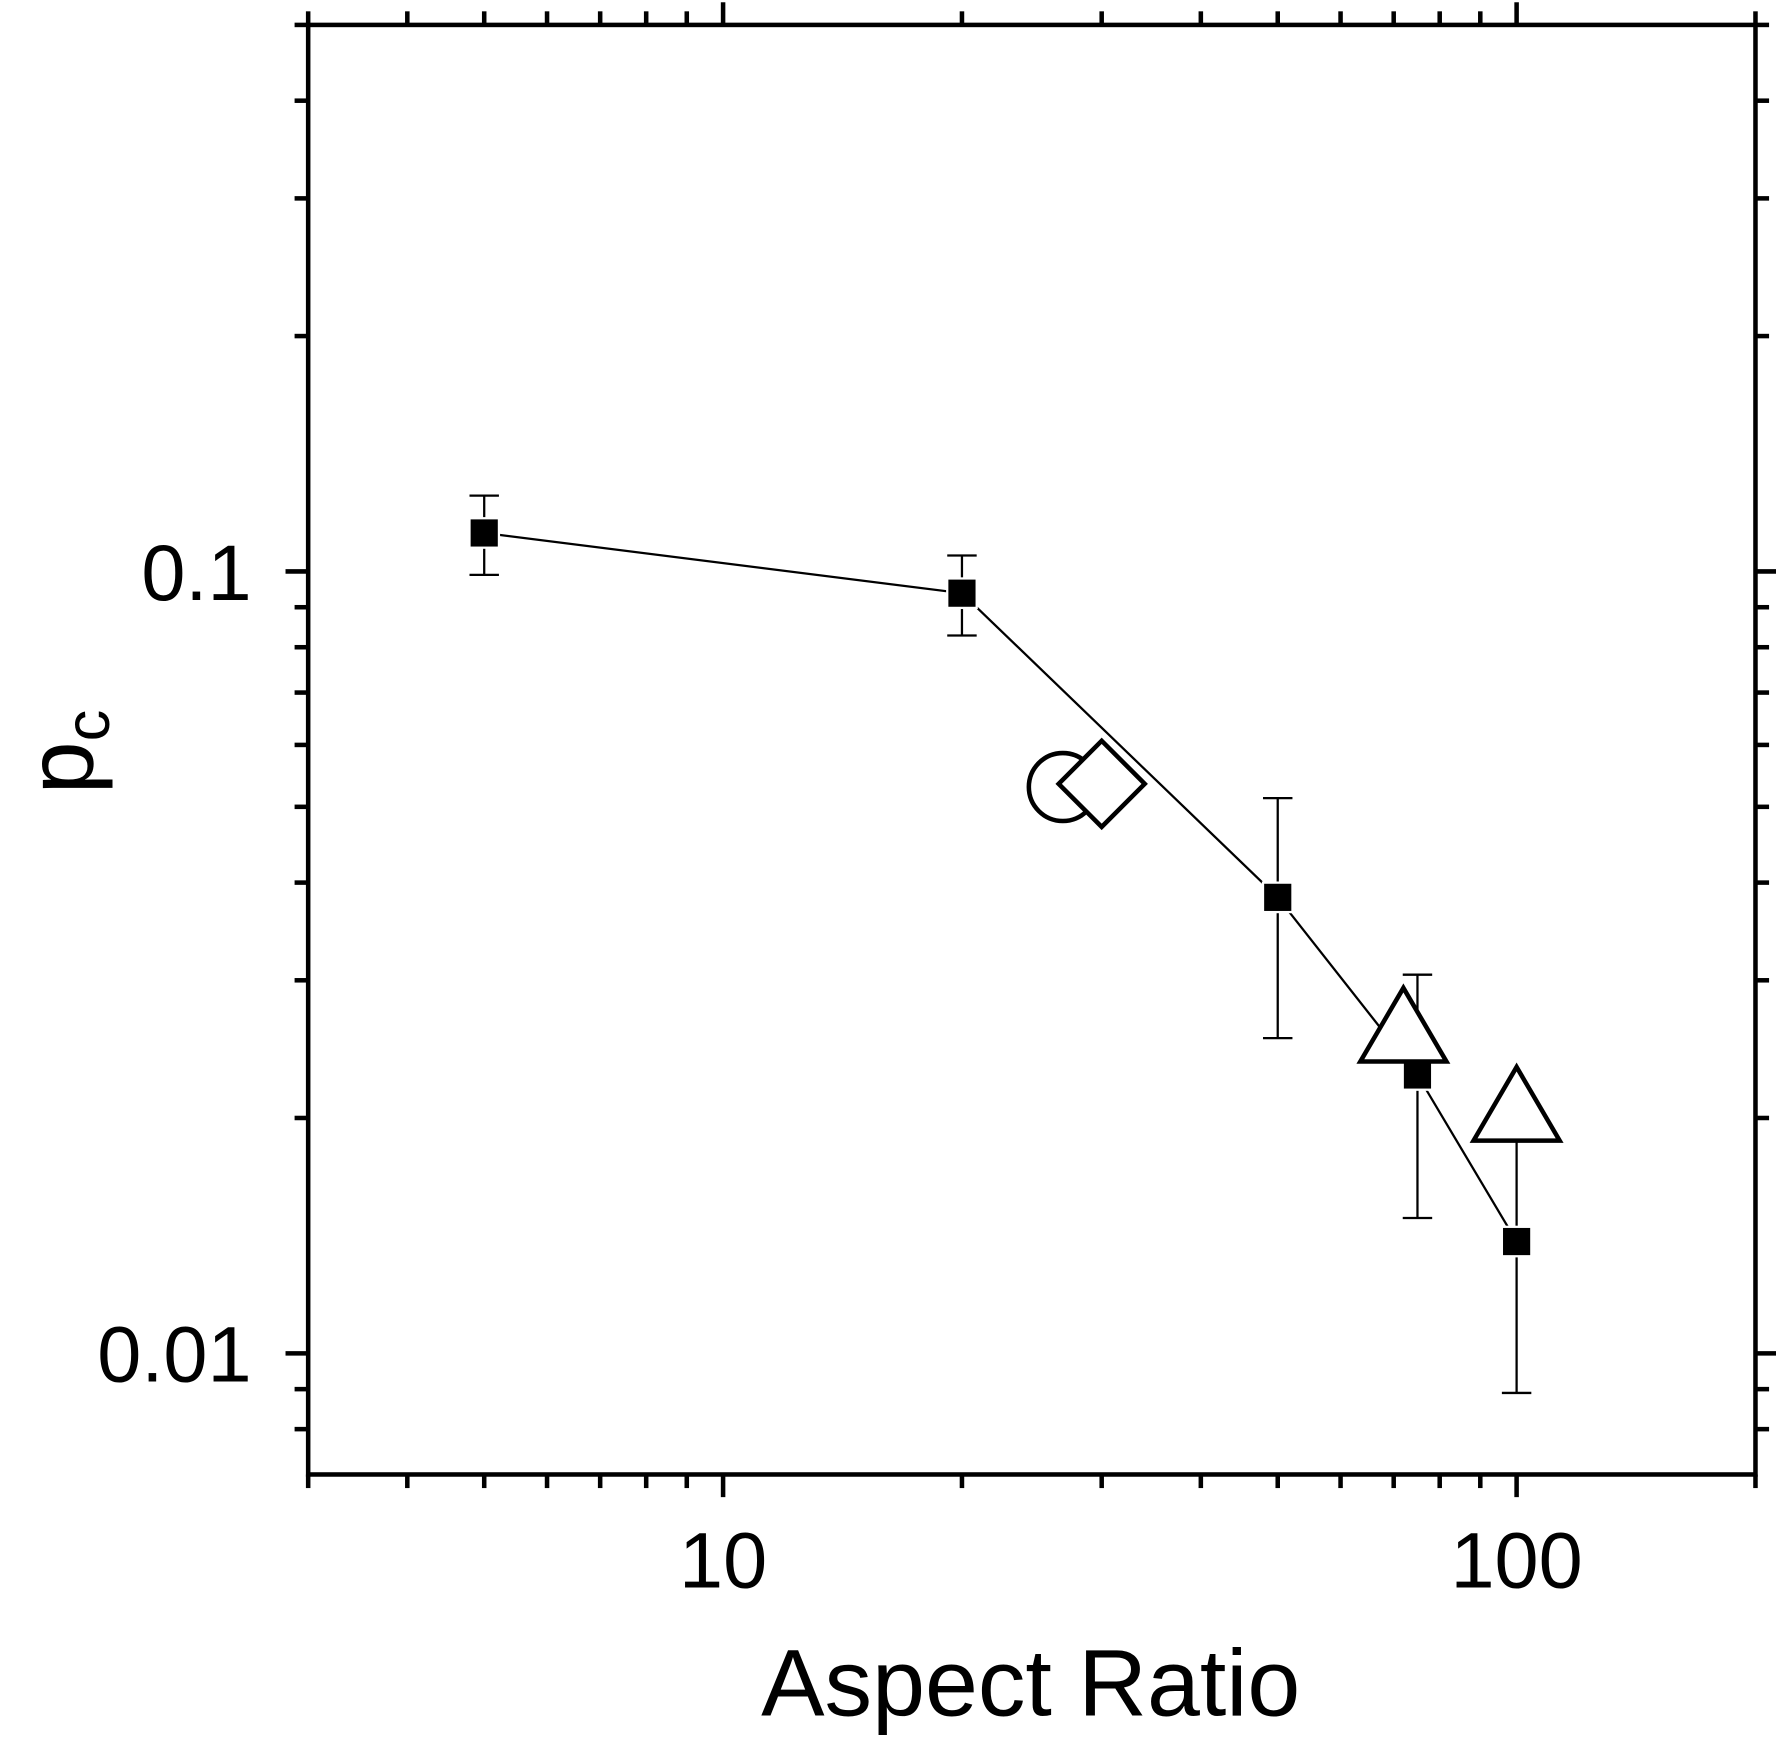 The height and width of the screenshot is (1761, 1776). Describe the element at coordinates (174, 1354) in the screenshot. I see `y-tick-label: 0.01` at that location.